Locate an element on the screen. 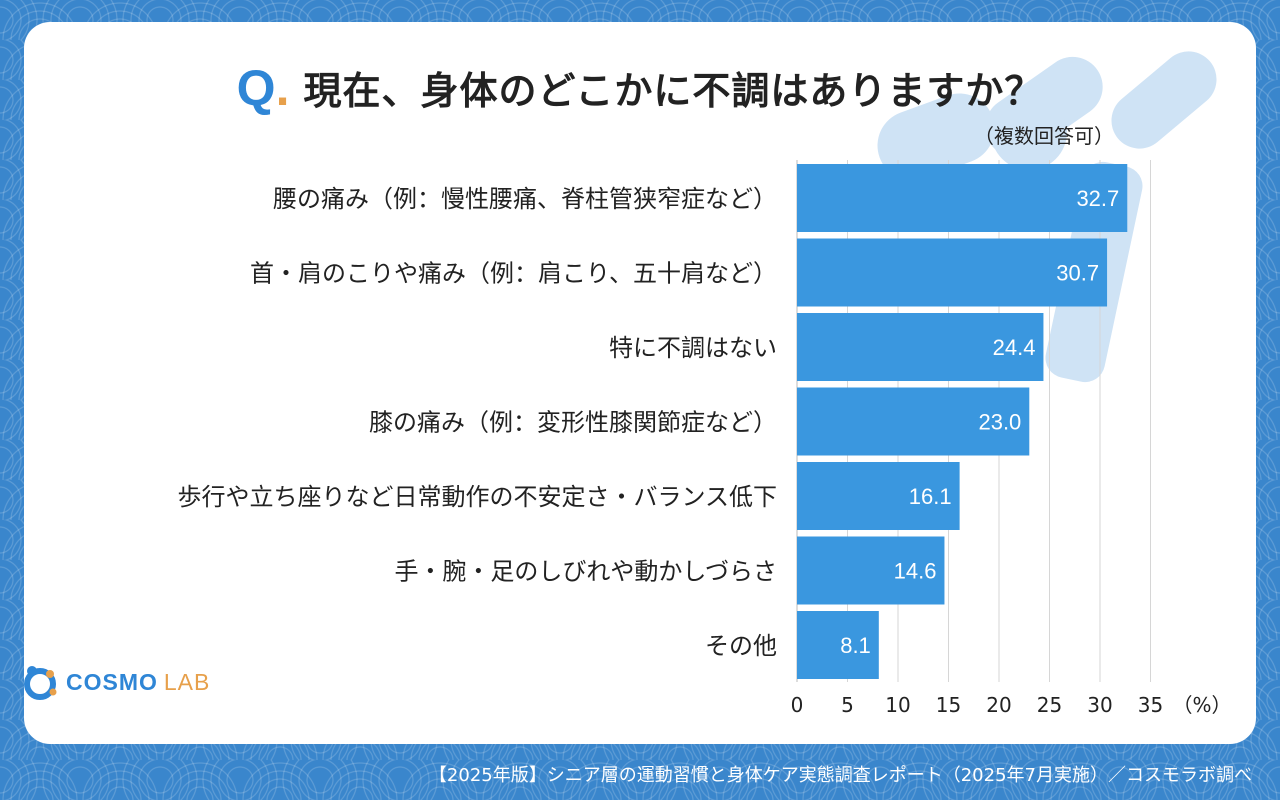 This screenshot has height=800, width=1280. logo-text: COSMO LAB is located at coordinates (138, 682).